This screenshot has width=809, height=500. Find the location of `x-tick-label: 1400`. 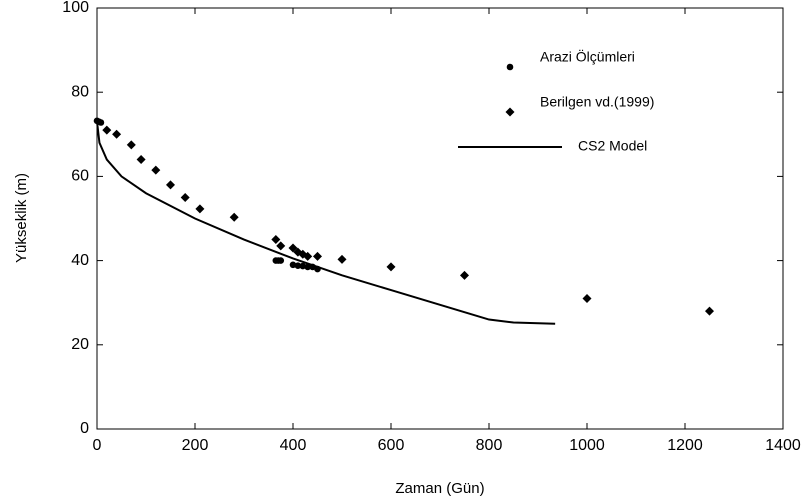

x-tick-label: 1400 is located at coordinates (783, 445).